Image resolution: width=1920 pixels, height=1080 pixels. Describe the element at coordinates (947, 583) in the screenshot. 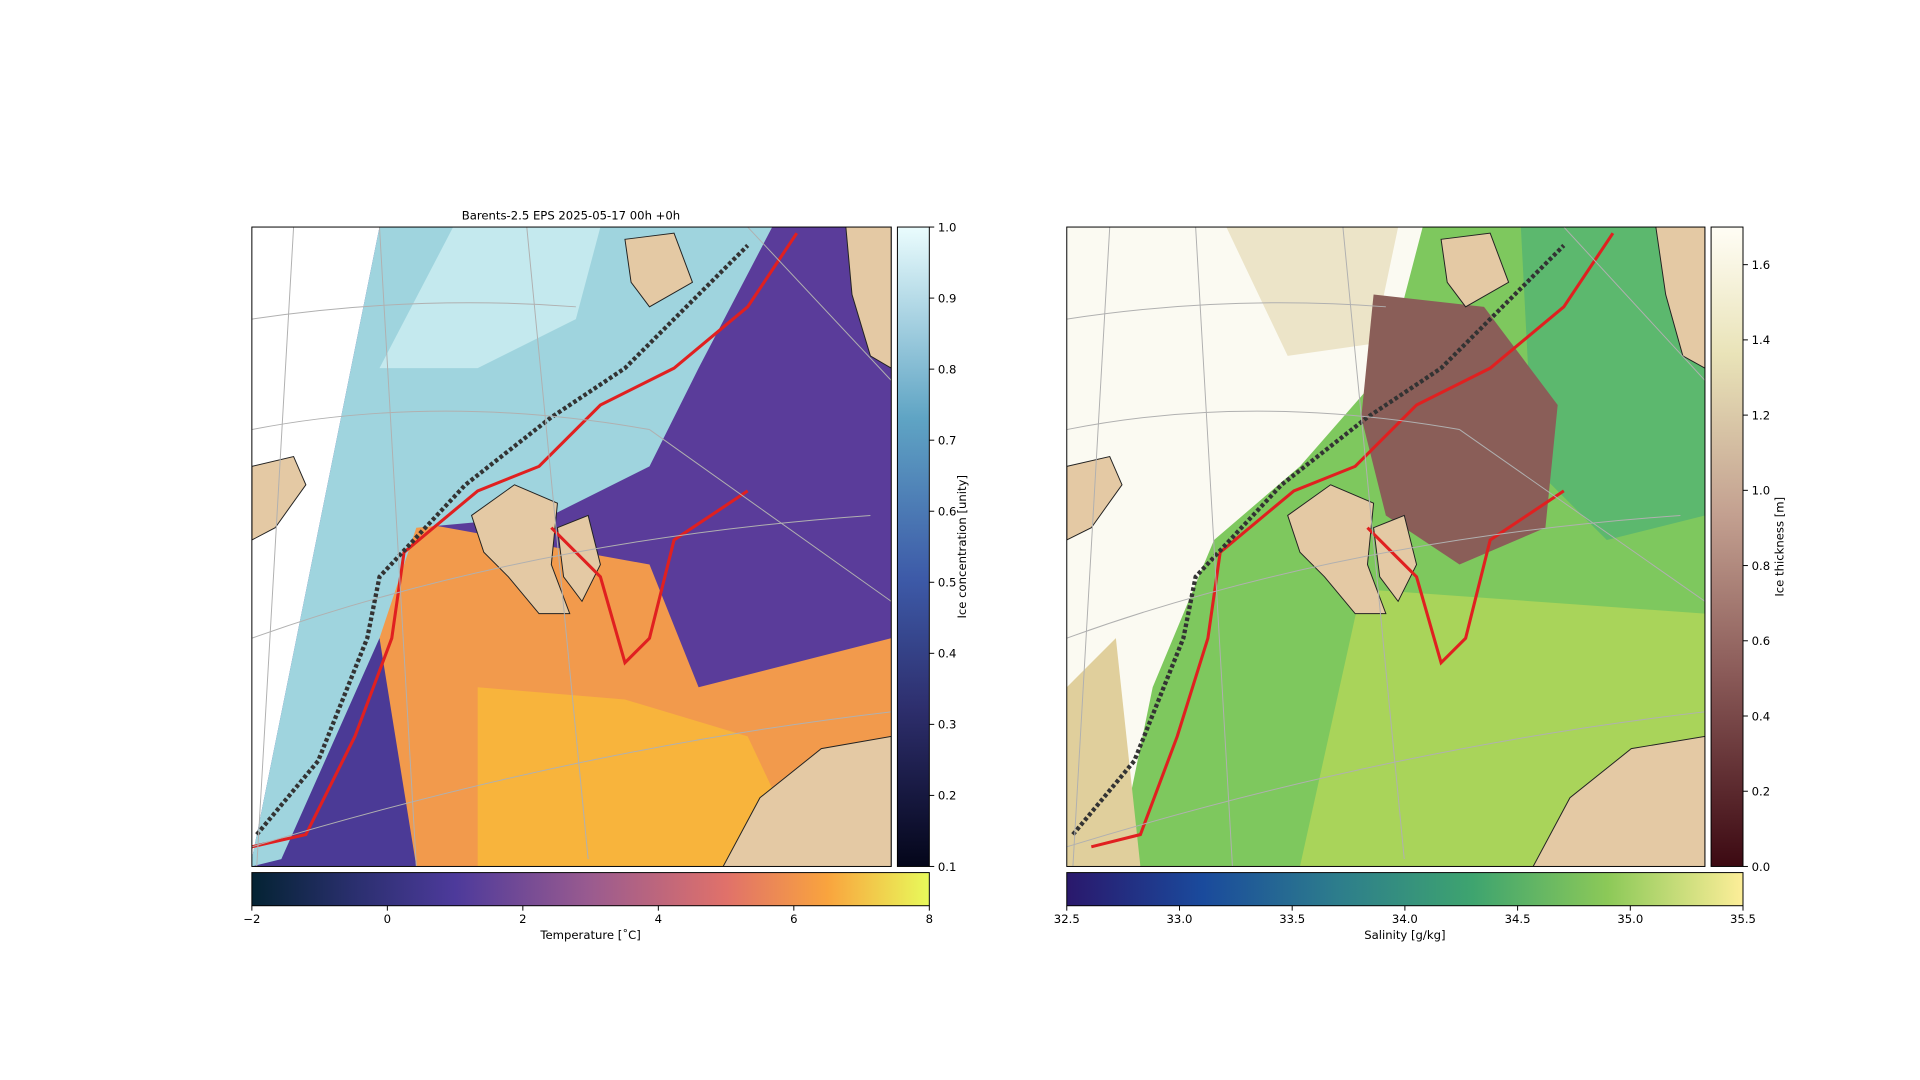

I see `tick-label: 0.5` at that location.